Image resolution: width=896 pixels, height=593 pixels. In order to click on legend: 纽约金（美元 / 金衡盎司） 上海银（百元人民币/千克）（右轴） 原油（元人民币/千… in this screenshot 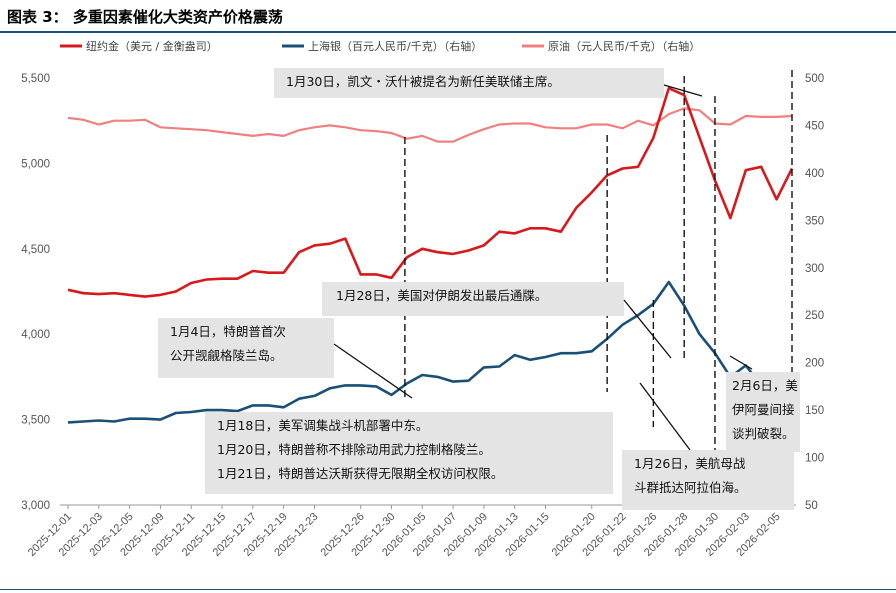, I will do `click(380, 46)`.